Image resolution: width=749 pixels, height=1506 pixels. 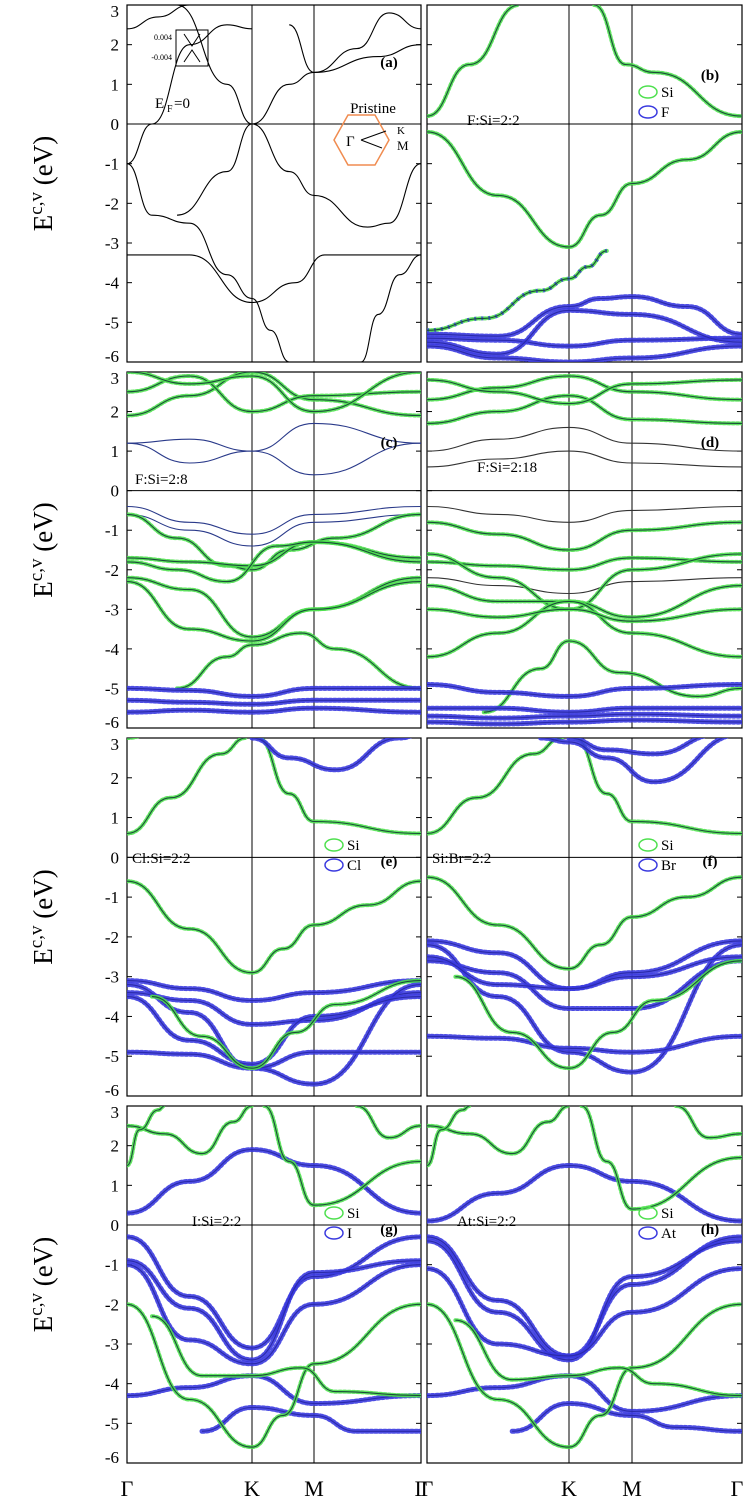 What do you see at coordinates (353, 846) in the screenshot?
I see `legend-label-si: Si` at bounding box center [353, 846].